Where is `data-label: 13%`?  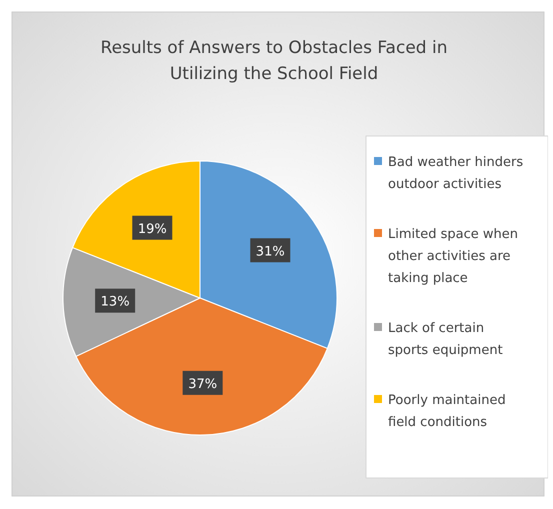 data-label: 13% is located at coordinates (115, 302).